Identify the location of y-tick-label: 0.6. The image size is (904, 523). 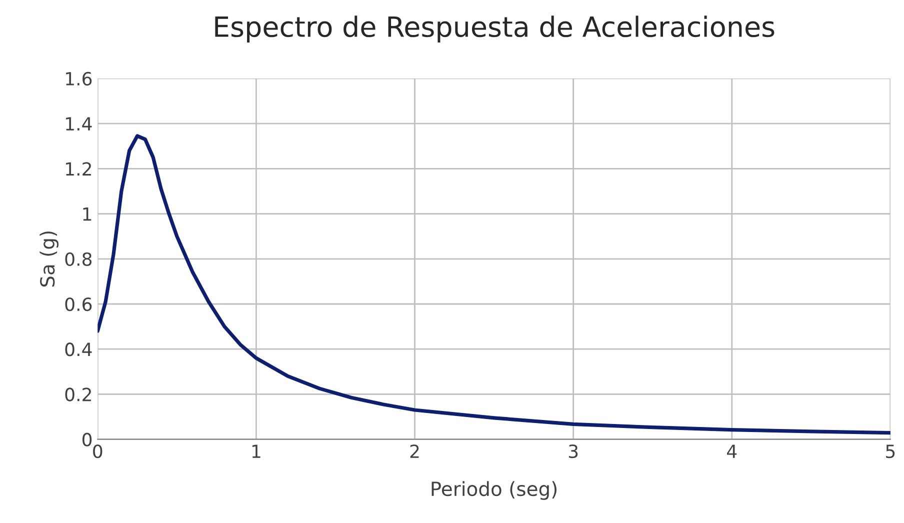
(78, 304).